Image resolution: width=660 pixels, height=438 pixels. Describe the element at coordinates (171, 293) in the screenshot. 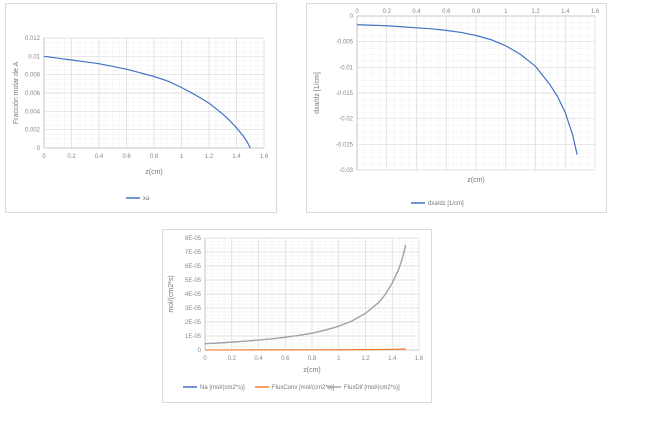

I see `y-axis-title: mol/(cm2*s)` at that location.